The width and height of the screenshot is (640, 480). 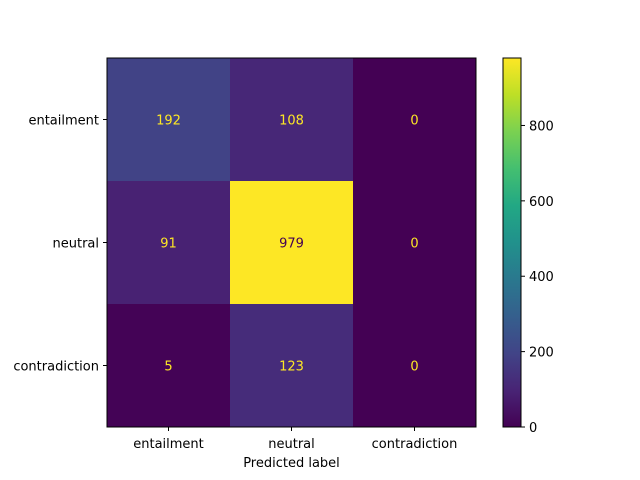 I want to click on x-axis-label: Predicted label, so click(x=291, y=463).